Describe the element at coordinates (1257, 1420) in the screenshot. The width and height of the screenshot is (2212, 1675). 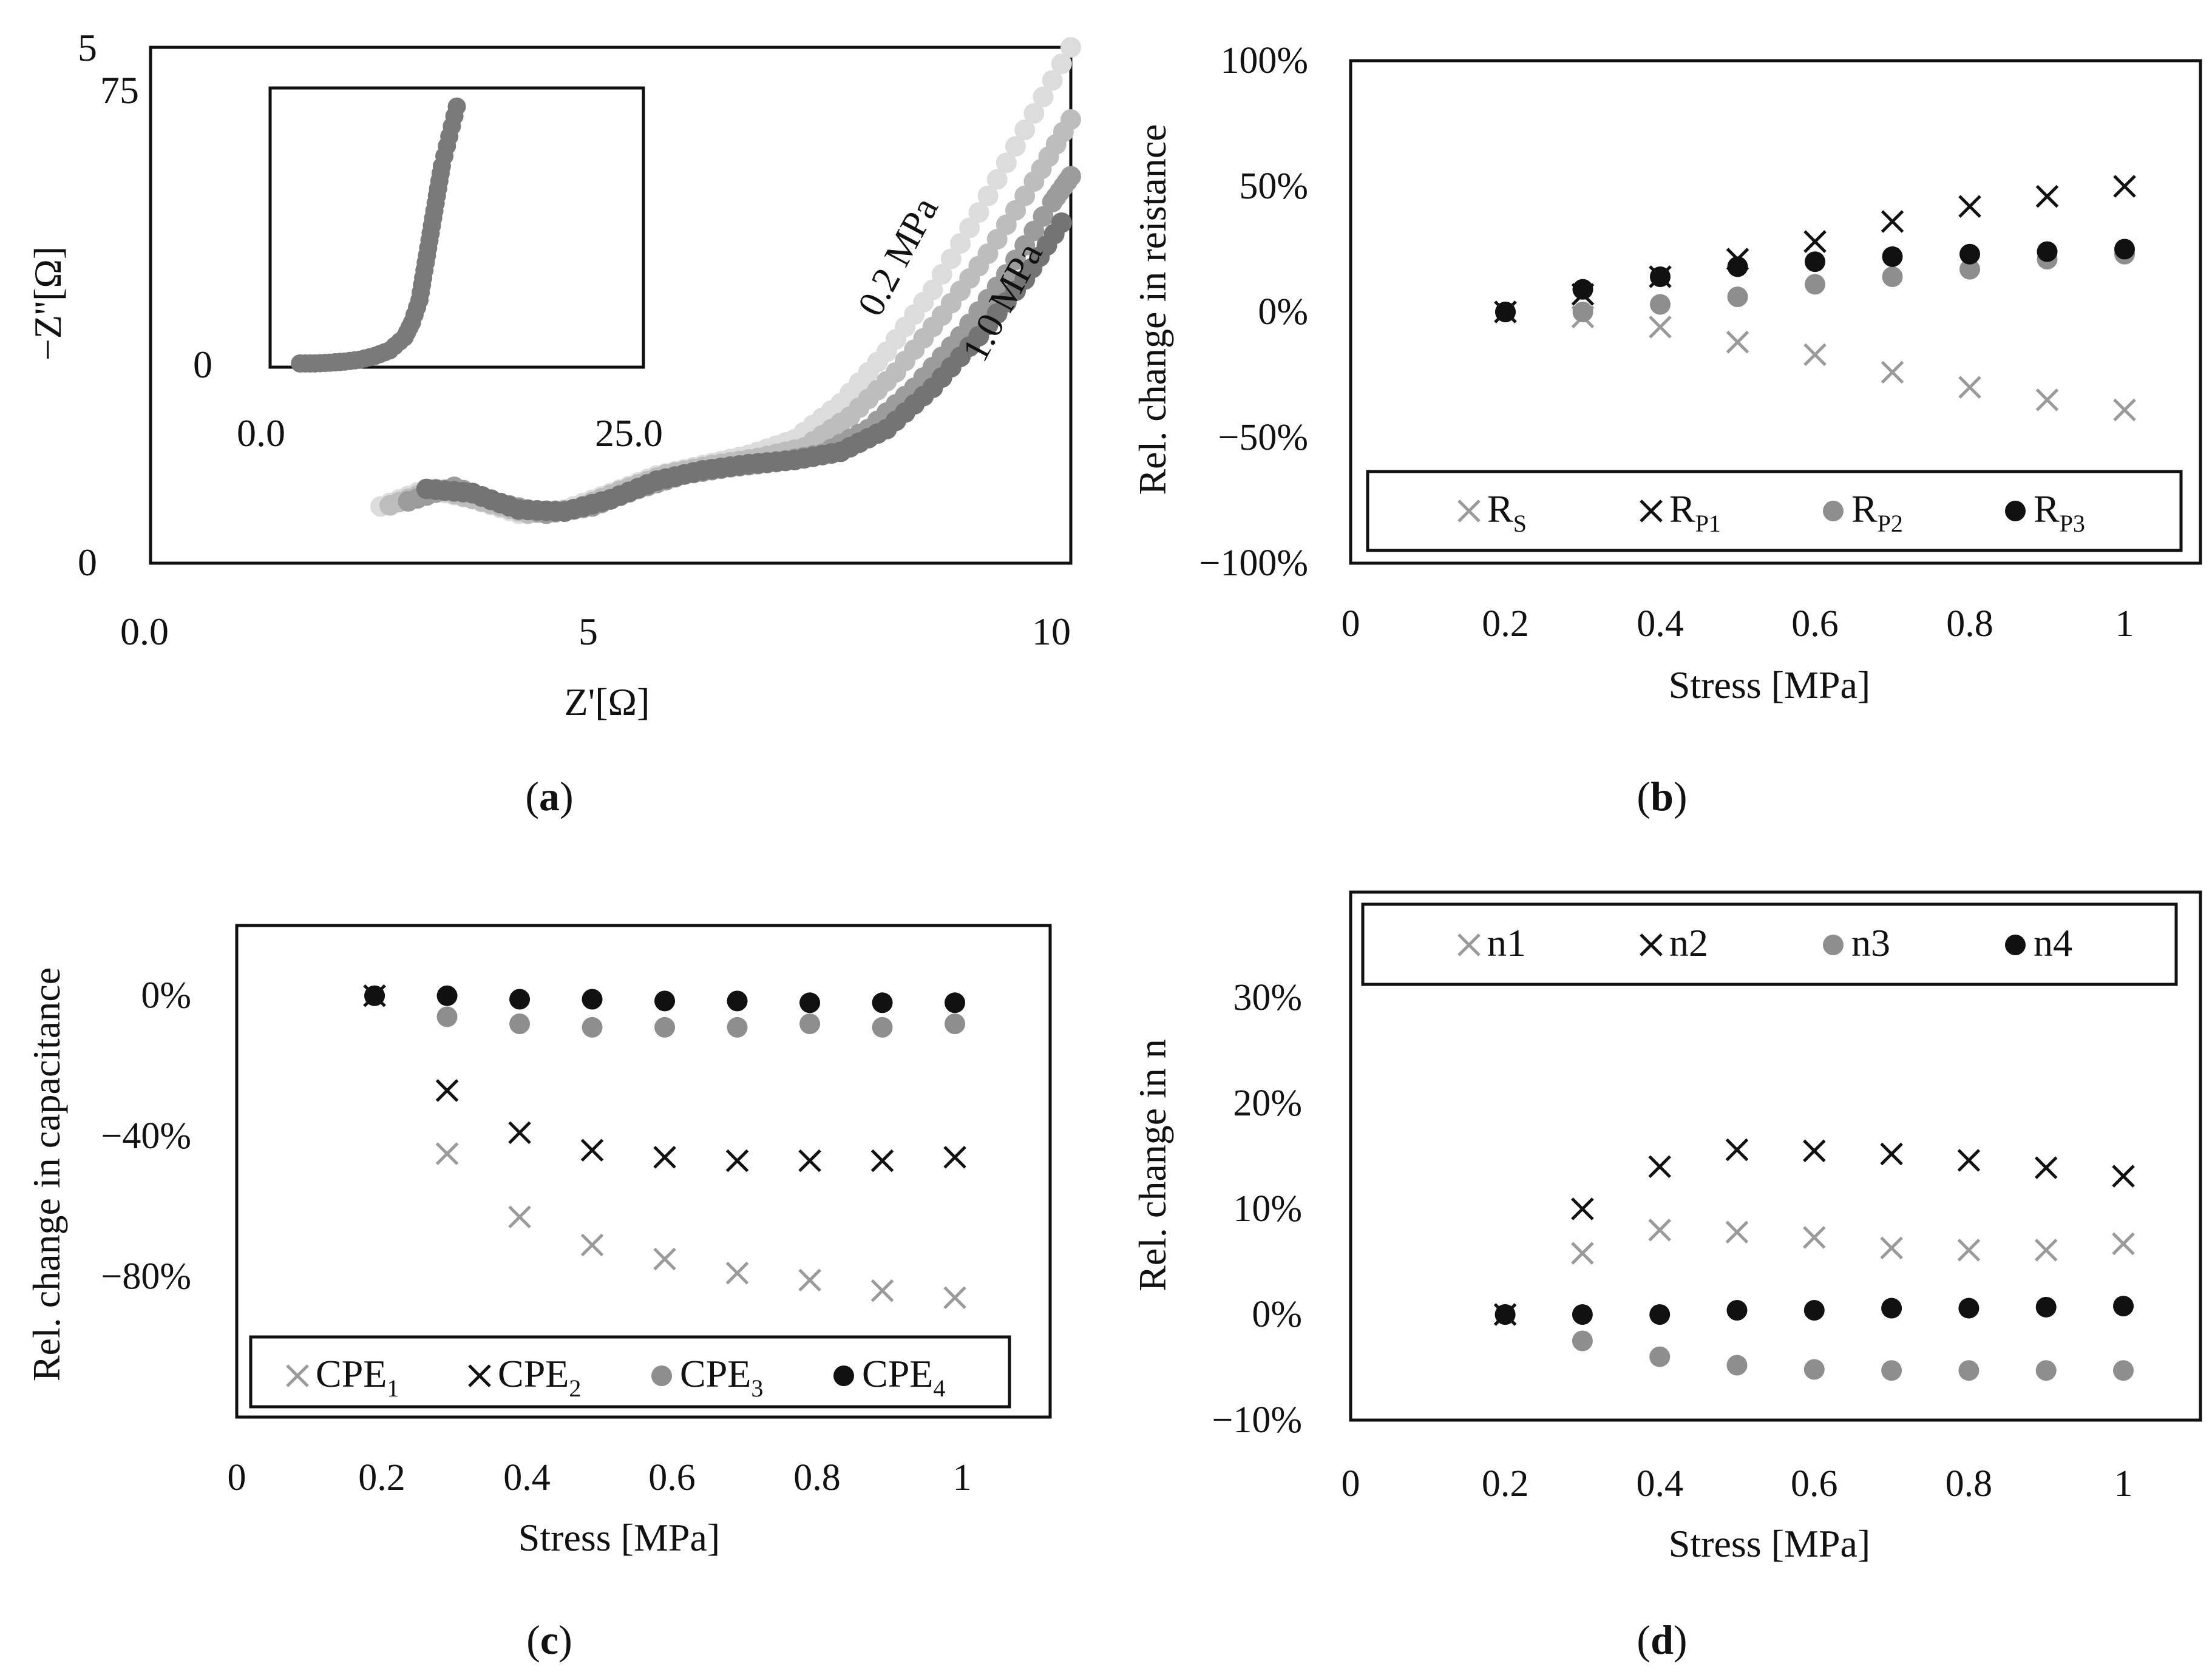
I see `y-tick-label: −10%` at that location.